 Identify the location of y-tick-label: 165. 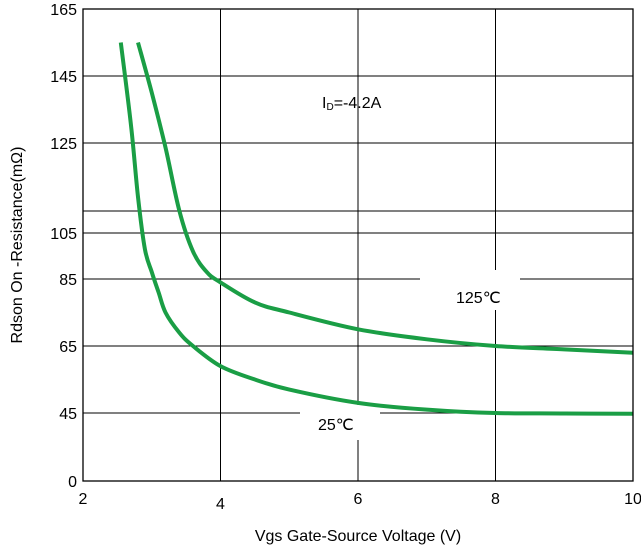
(63, 10).